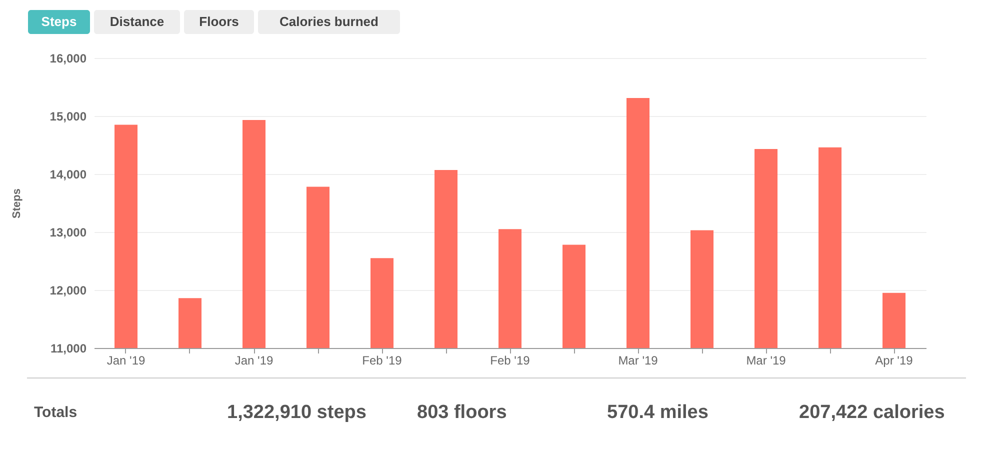  Describe the element at coordinates (56, 412) in the screenshot. I see `text: Totals` at that location.